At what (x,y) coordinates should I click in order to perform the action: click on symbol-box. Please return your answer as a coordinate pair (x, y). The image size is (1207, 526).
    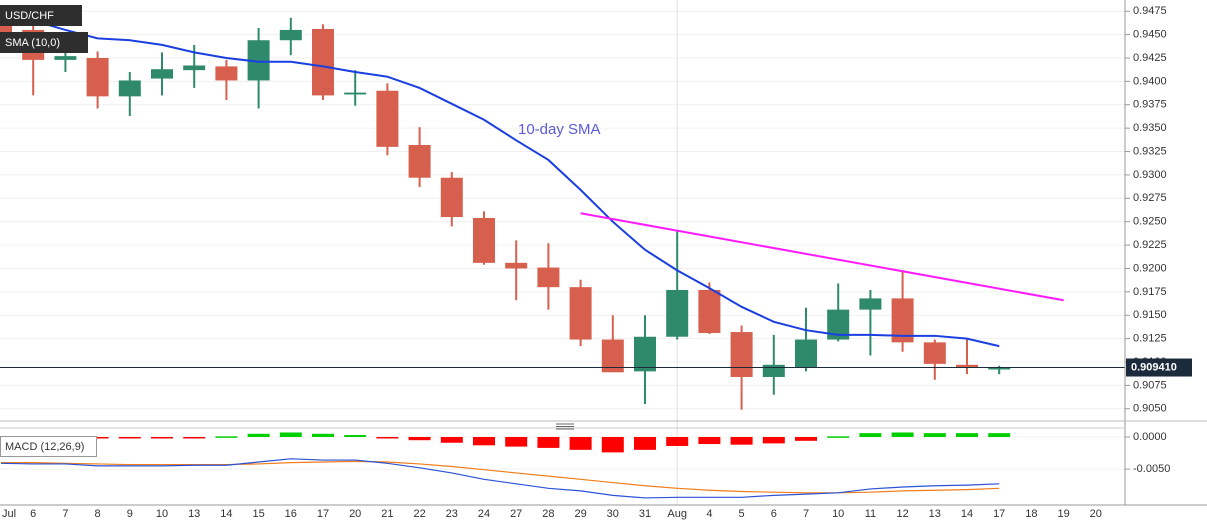
    Looking at the image, I should click on (41, 15).